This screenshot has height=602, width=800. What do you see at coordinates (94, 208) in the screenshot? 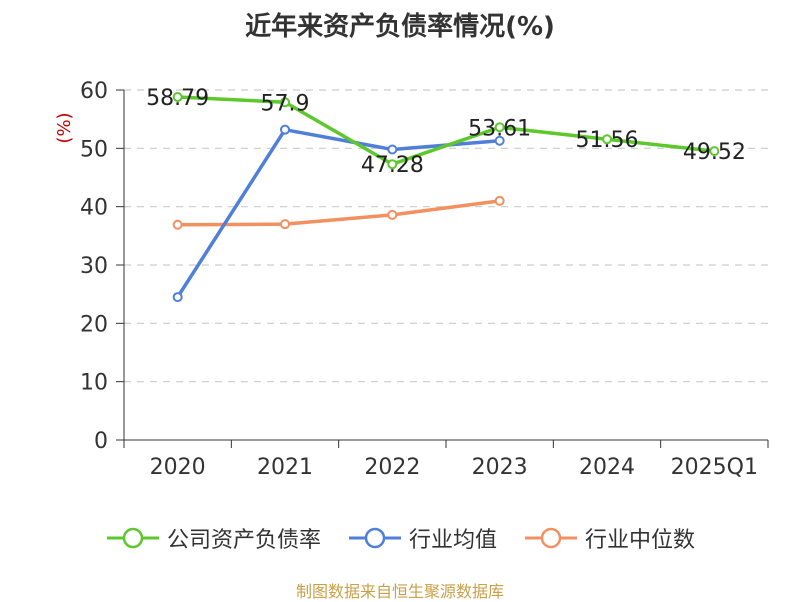
I see `y-tick-label: 40` at bounding box center [94, 208].